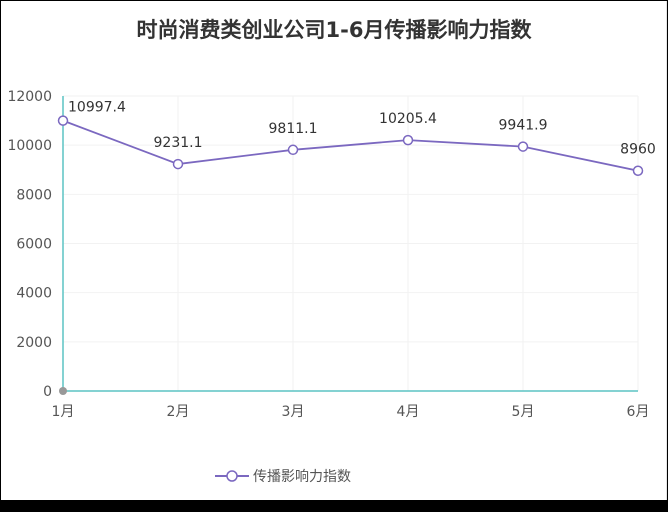  I want to click on x-tick-label: 6月, so click(638, 412).